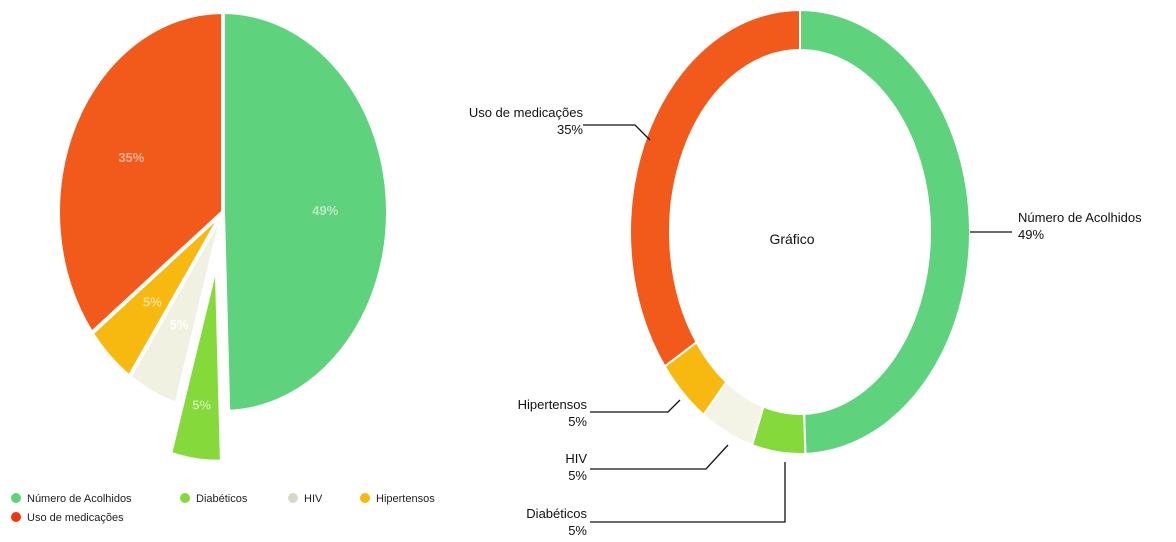 This screenshot has height=542, width=1176. Describe the element at coordinates (405, 499) in the screenshot. I see `legend-label-hipertensos: Hipertensos` at that location.